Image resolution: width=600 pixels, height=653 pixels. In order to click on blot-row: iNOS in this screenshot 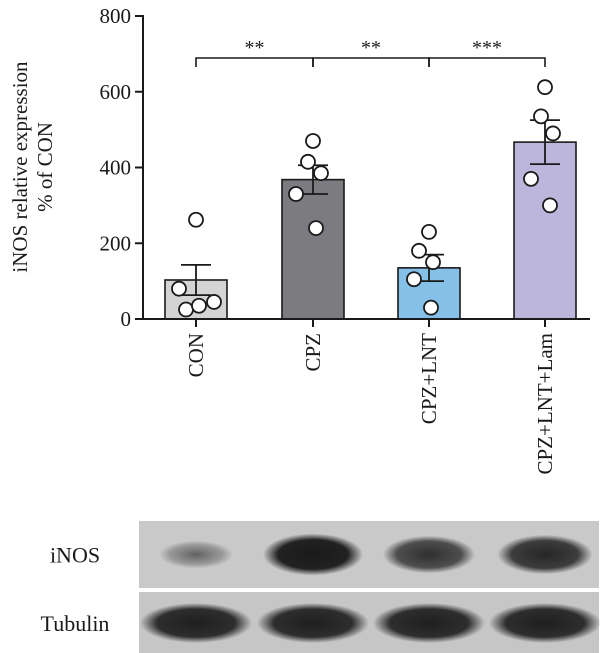, I will do `click(324, 554)`.